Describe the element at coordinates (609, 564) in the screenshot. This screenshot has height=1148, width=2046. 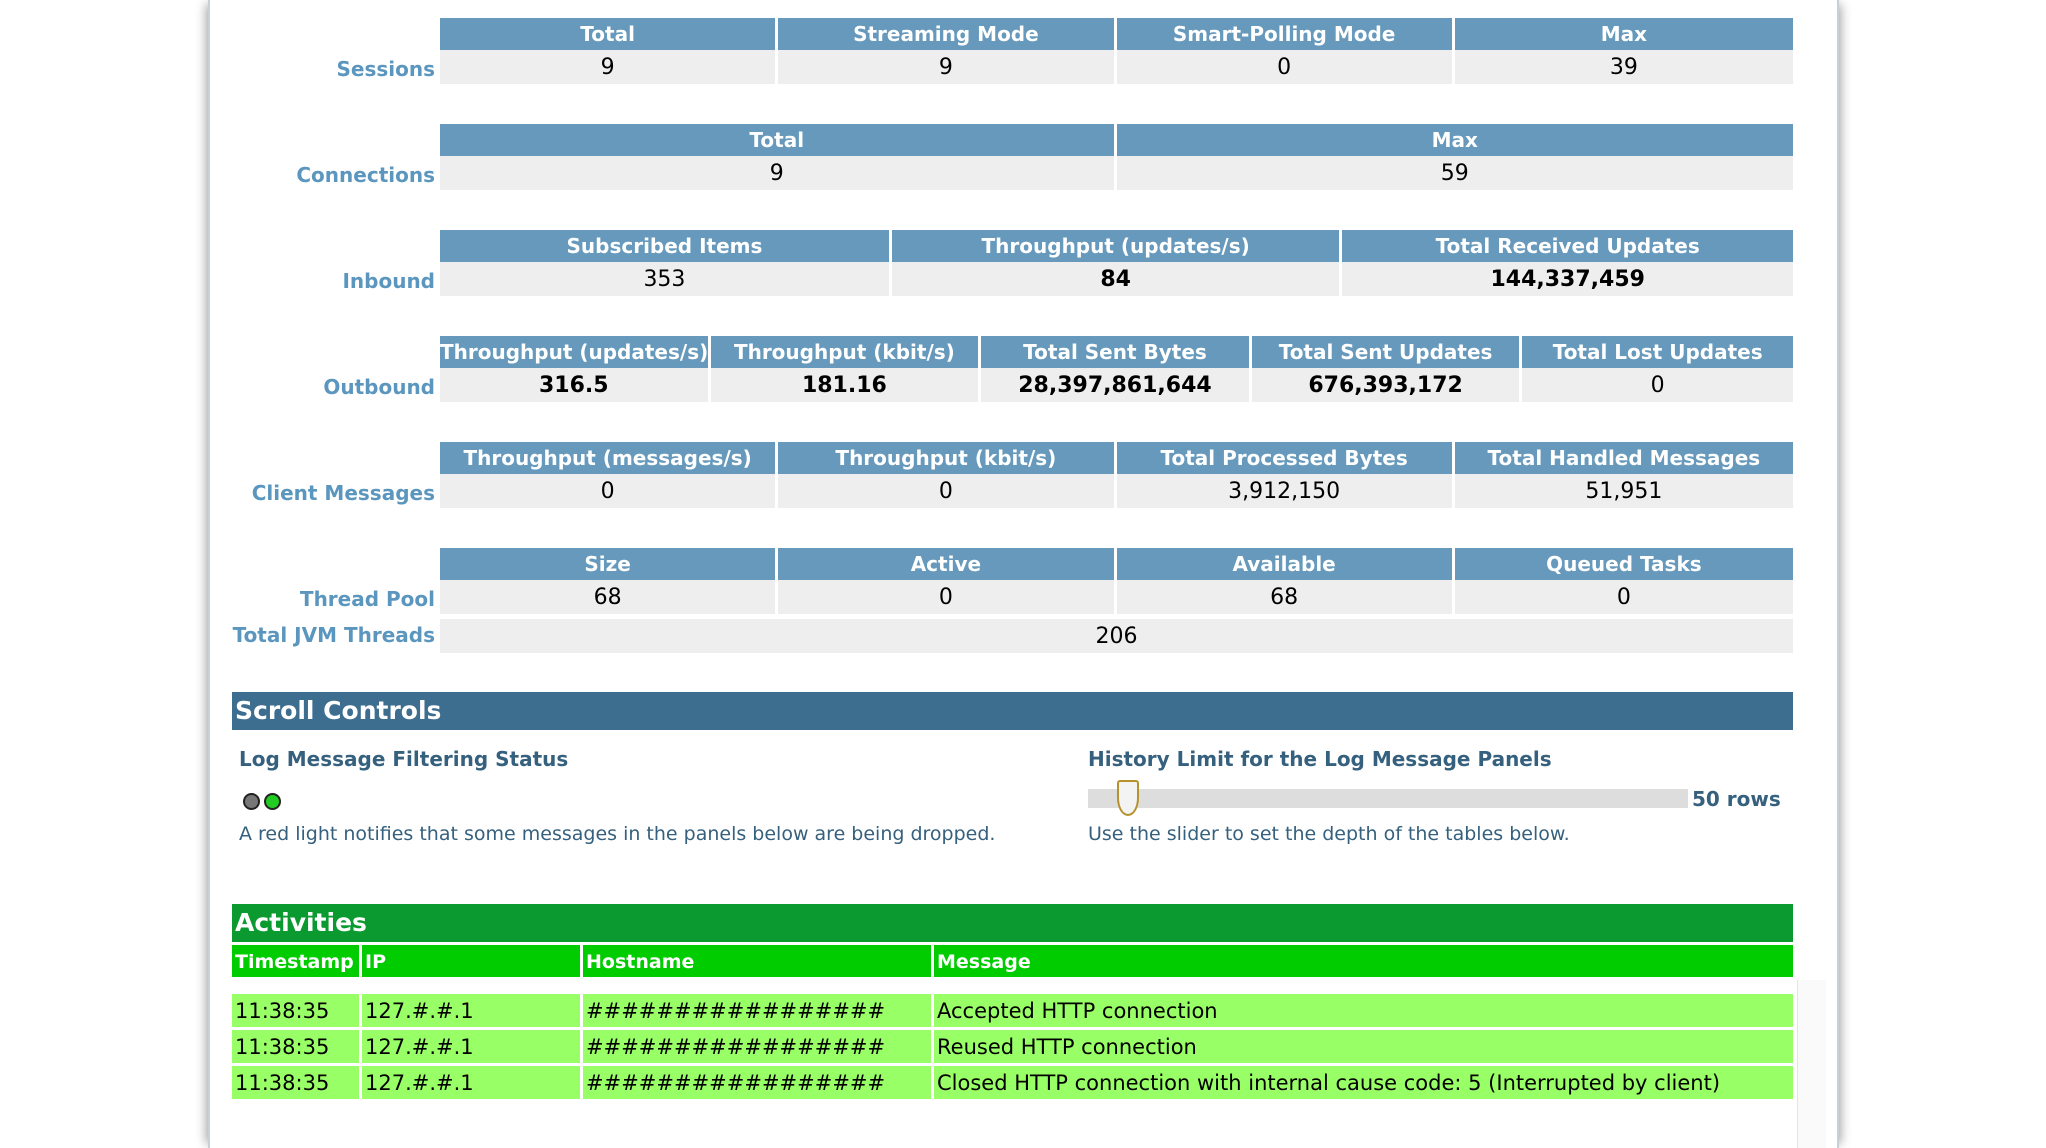
I see `header-cell: Size` at that location.